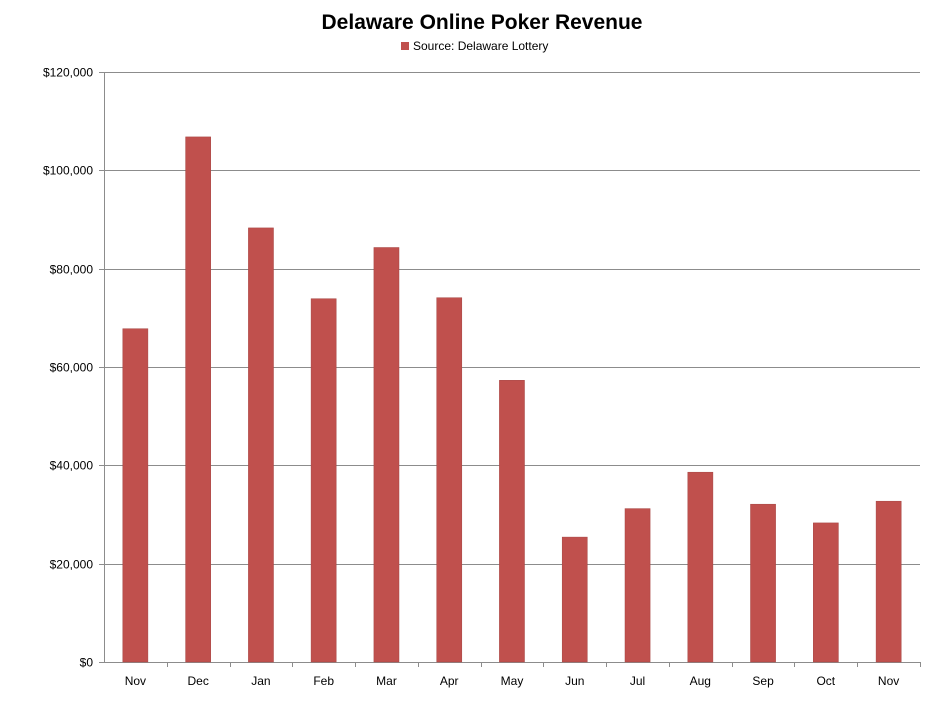 This screenshot has height=705, width=940. Describe the element at coordinates (72, 368) in the screenshot. I see `y-tick-label: $60,000` at that location.